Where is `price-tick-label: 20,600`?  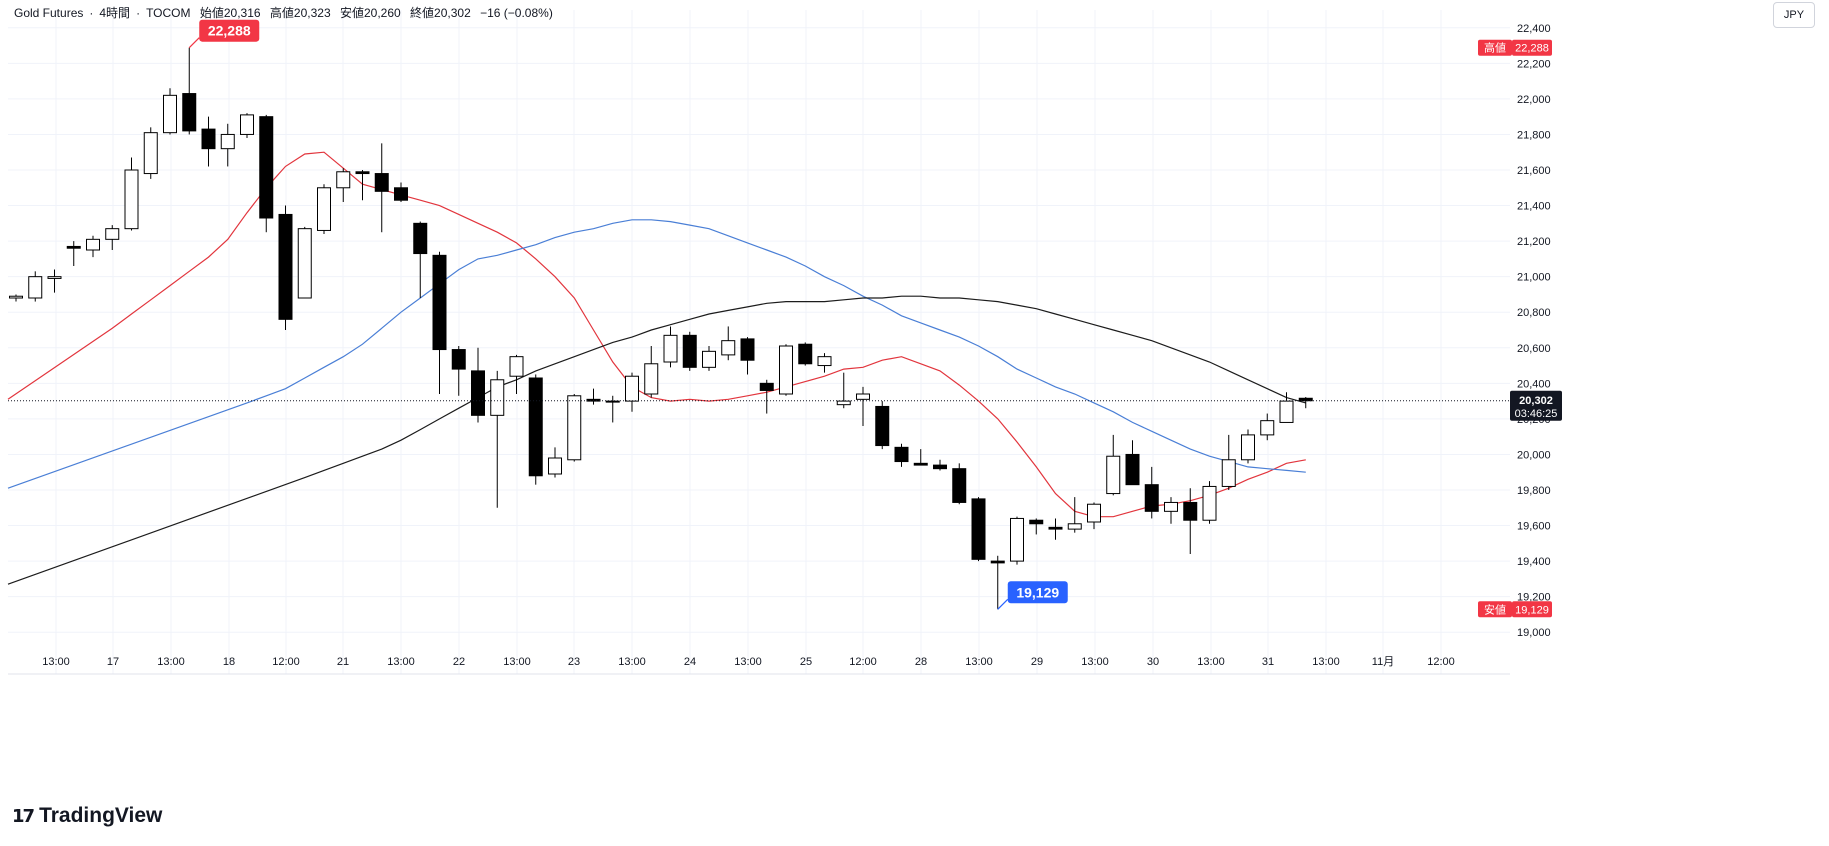
price-tick-label: 20,600 is located at coordinates (1534, 349).